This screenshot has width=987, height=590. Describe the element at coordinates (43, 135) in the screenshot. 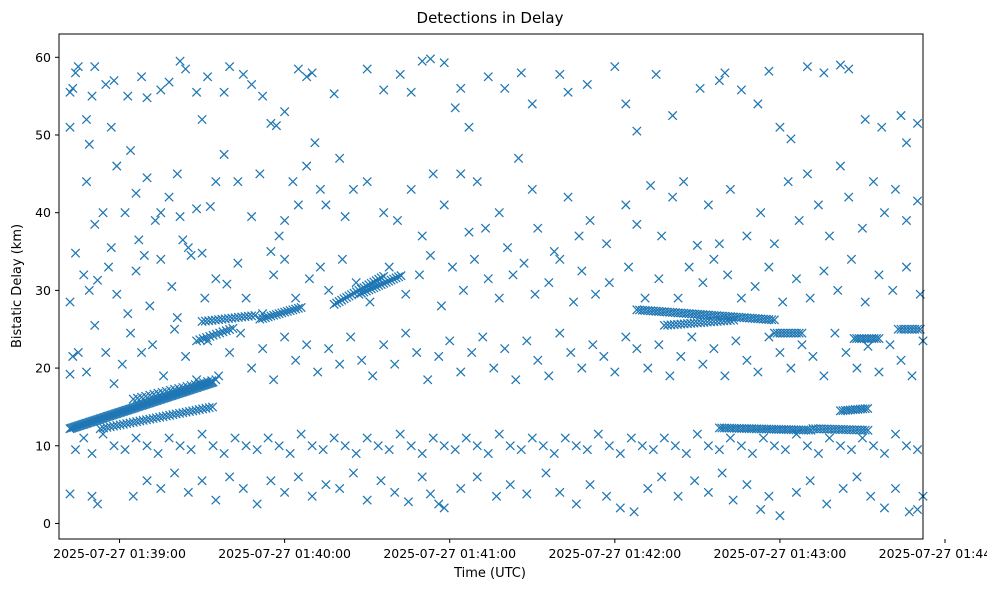

I see `y-tick-label: 50` at that location.